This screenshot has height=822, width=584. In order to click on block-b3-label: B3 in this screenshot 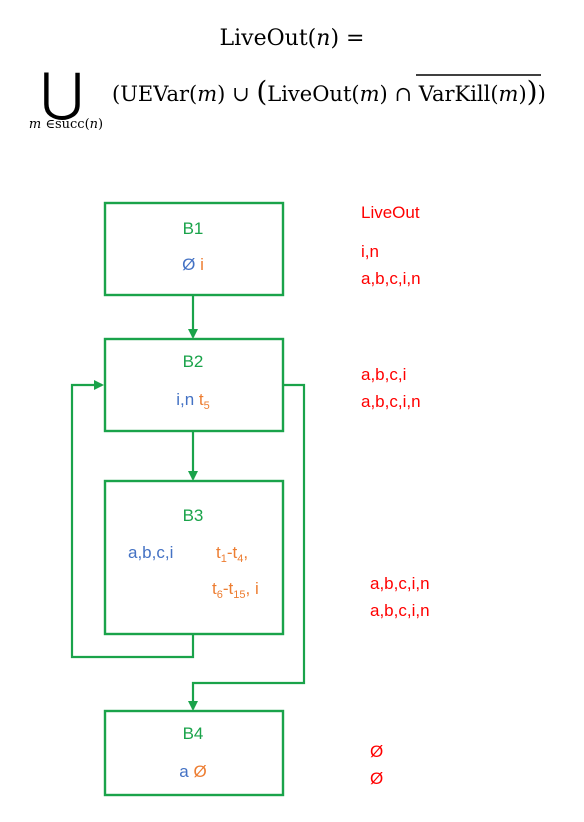, I will do `click(193, 515)`.